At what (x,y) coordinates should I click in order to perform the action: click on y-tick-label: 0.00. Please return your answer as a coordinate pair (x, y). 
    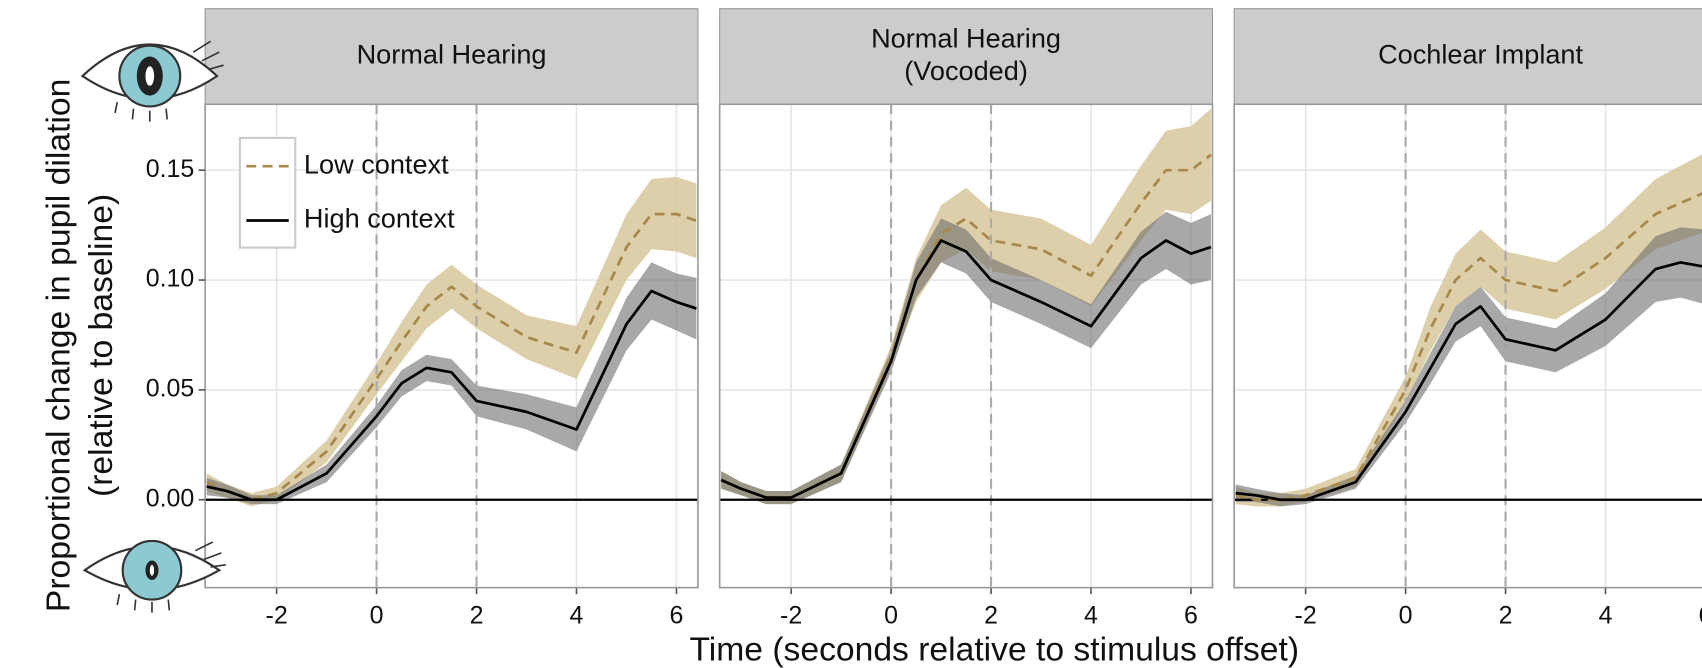
    Looking at the image, I should click on (170, 498).